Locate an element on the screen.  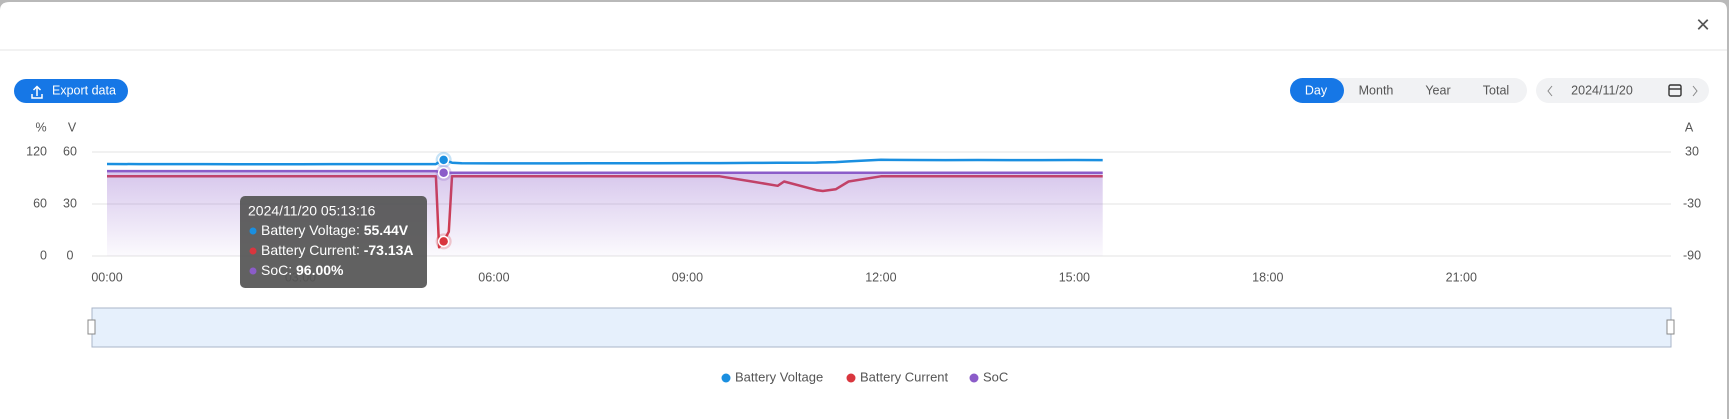
tab-active-bg is located at coordinates (1317, 90).